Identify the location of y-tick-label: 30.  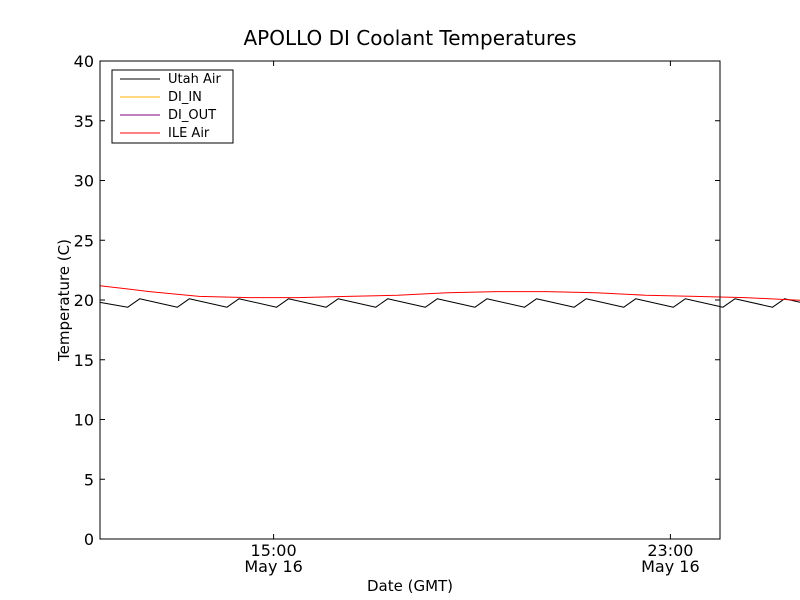
(84, 181).